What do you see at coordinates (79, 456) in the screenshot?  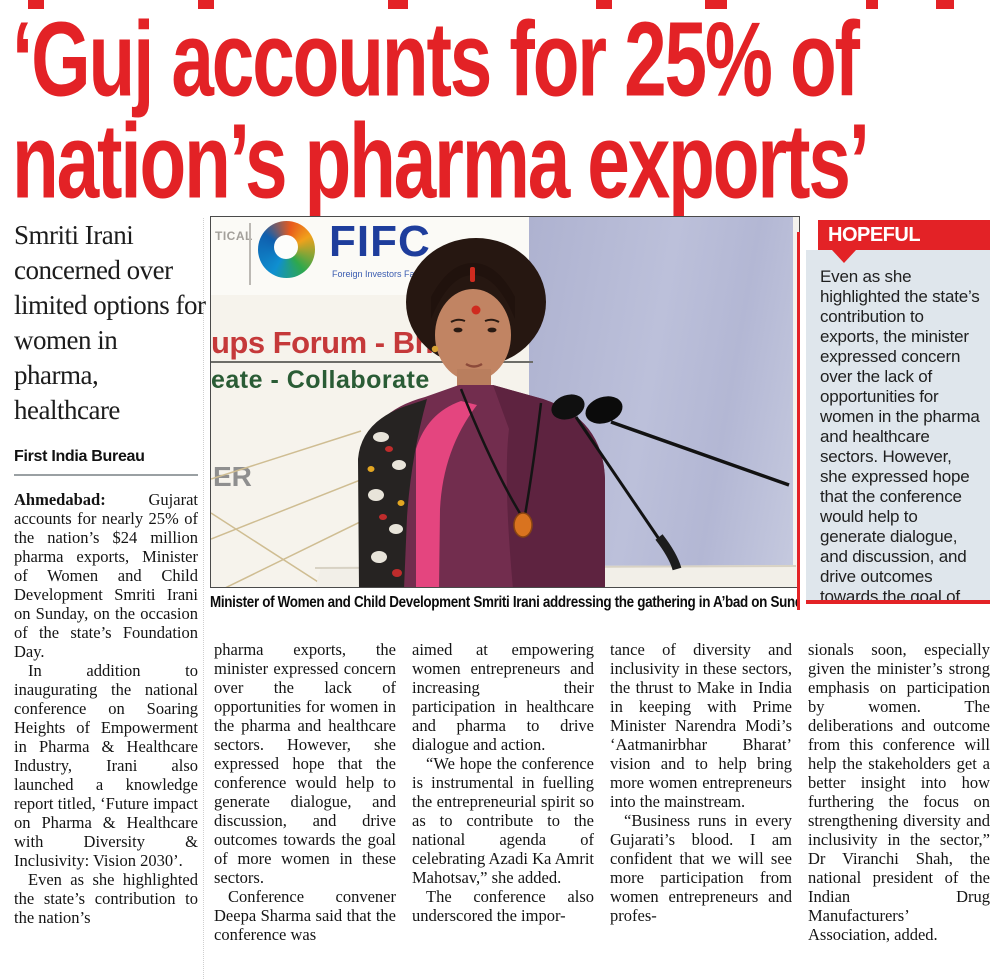 I see `byline: First India Bureau` at bounding box center [79, 456].